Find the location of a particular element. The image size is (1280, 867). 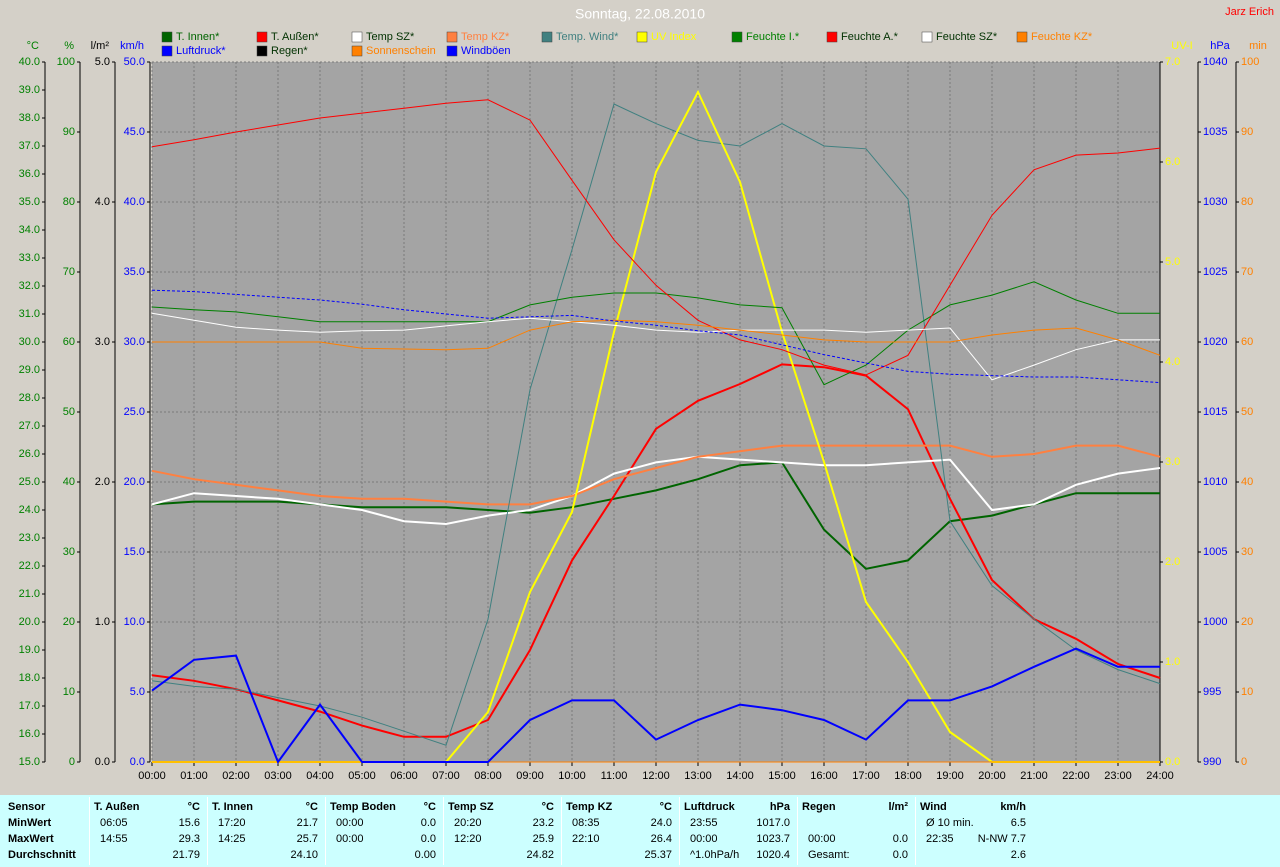

y-tick-label: 20 is located at coordinates (1247, 622).